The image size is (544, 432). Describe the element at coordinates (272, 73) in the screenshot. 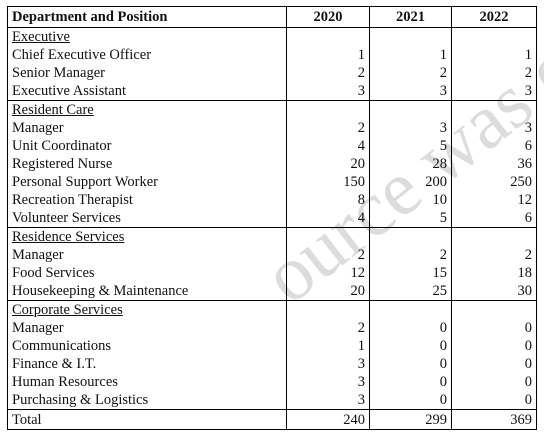

I see `table-row: Senior Manager 2 2 2` at that location.